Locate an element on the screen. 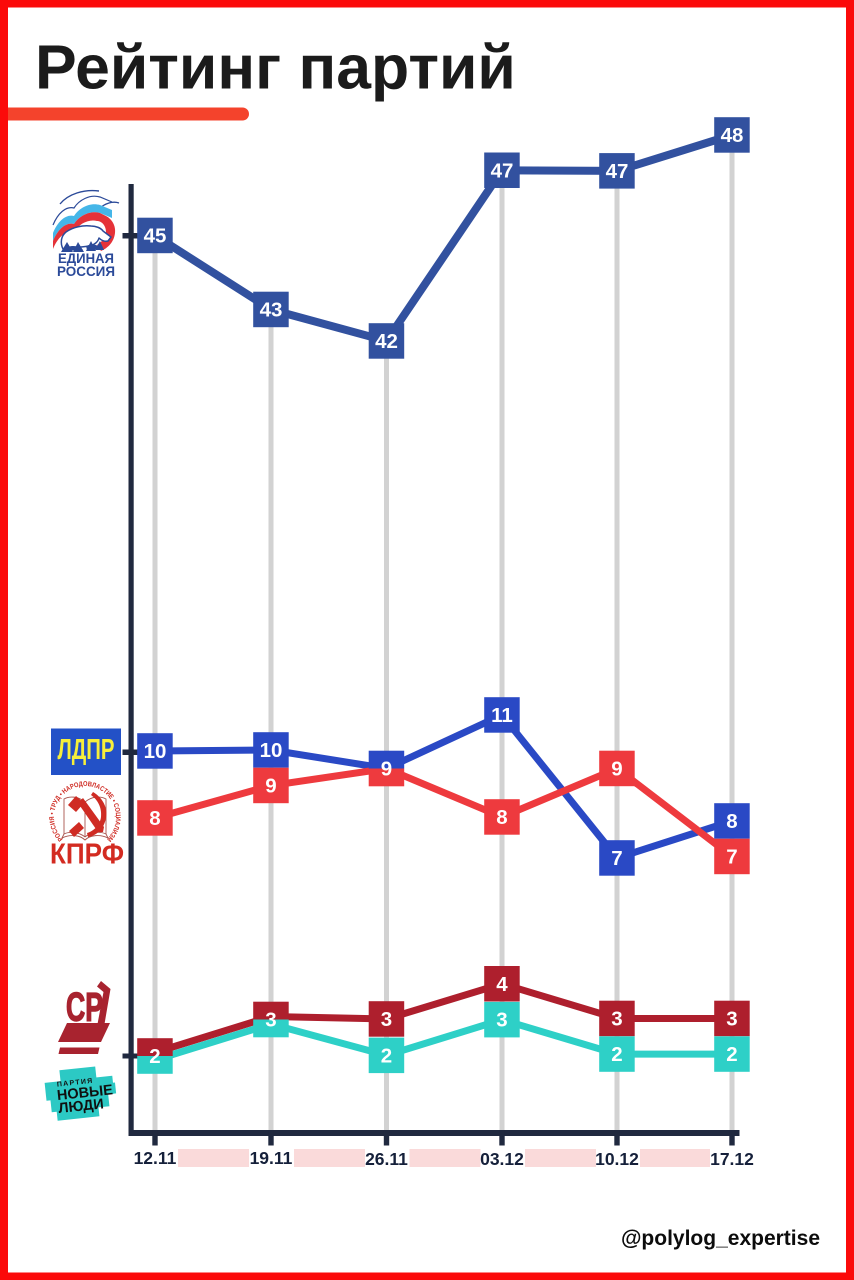 This screenshot has height=1280, width=854. svg-text: 48 is located at coordinates (732, 135).